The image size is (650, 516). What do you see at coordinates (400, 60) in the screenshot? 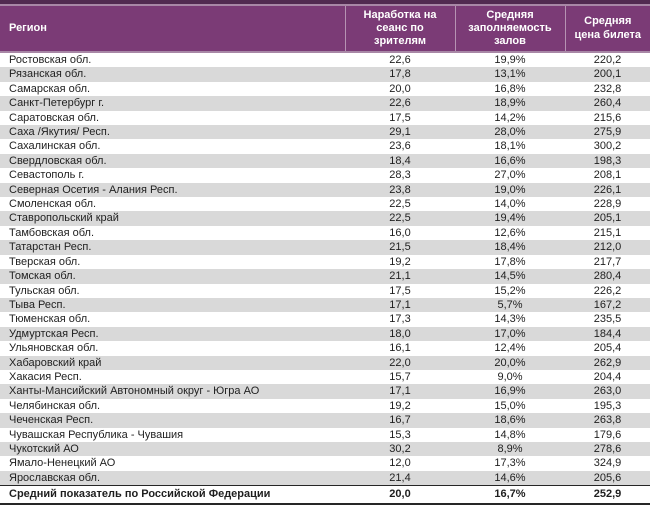
I see `sessions-value-cell: 22,6` at bounding box center [400, 60].